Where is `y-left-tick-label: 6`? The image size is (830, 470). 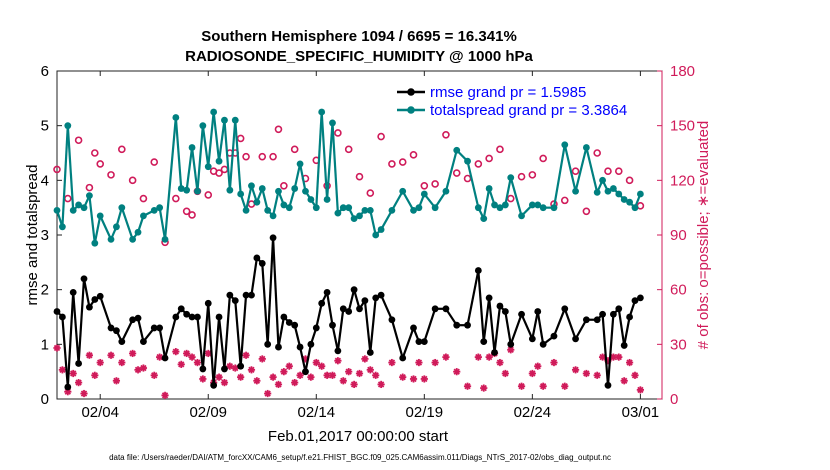
y-left-tick-label: 6 is located at coordinates (45, 71).